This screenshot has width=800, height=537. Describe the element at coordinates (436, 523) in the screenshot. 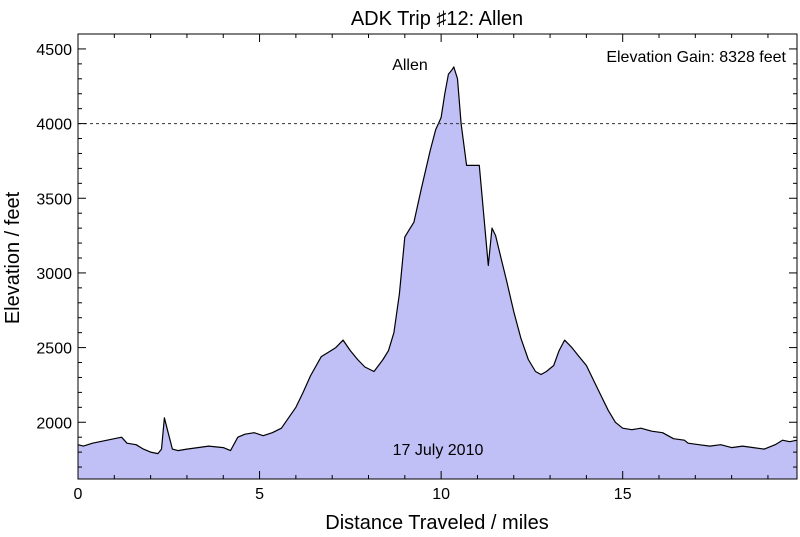

I see `x-axis-title: Distance Traveled / miles` at that location.